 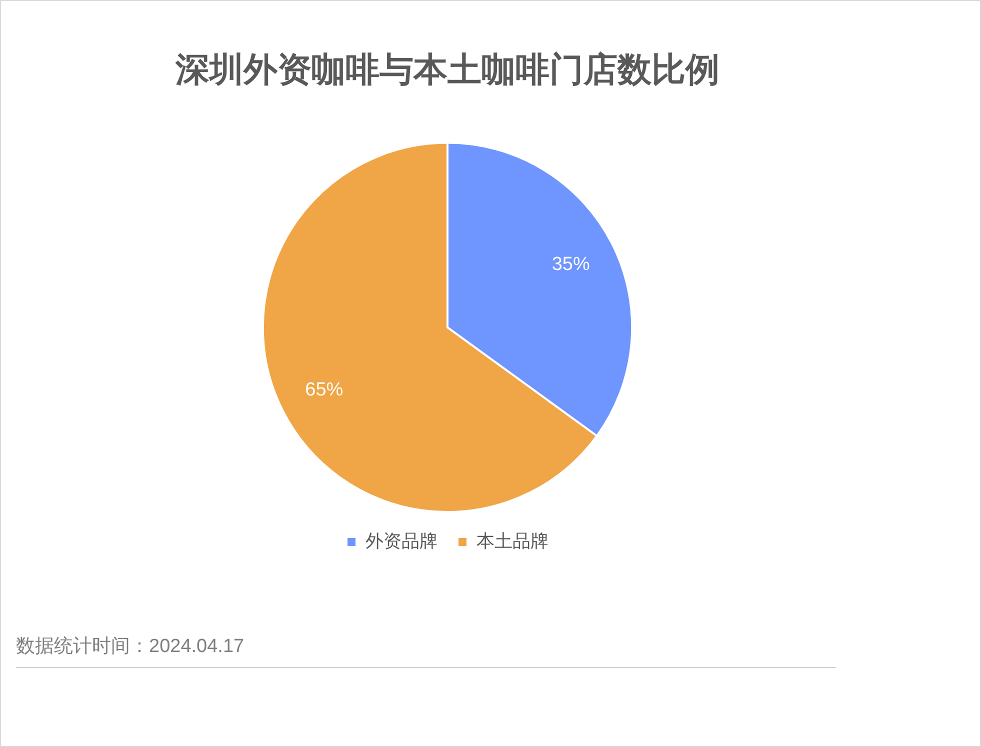 What do you see at coordinates (402, 540) in the screenshot?
I see `legend-label: 外资品牌` at bounding box center [402, 540].